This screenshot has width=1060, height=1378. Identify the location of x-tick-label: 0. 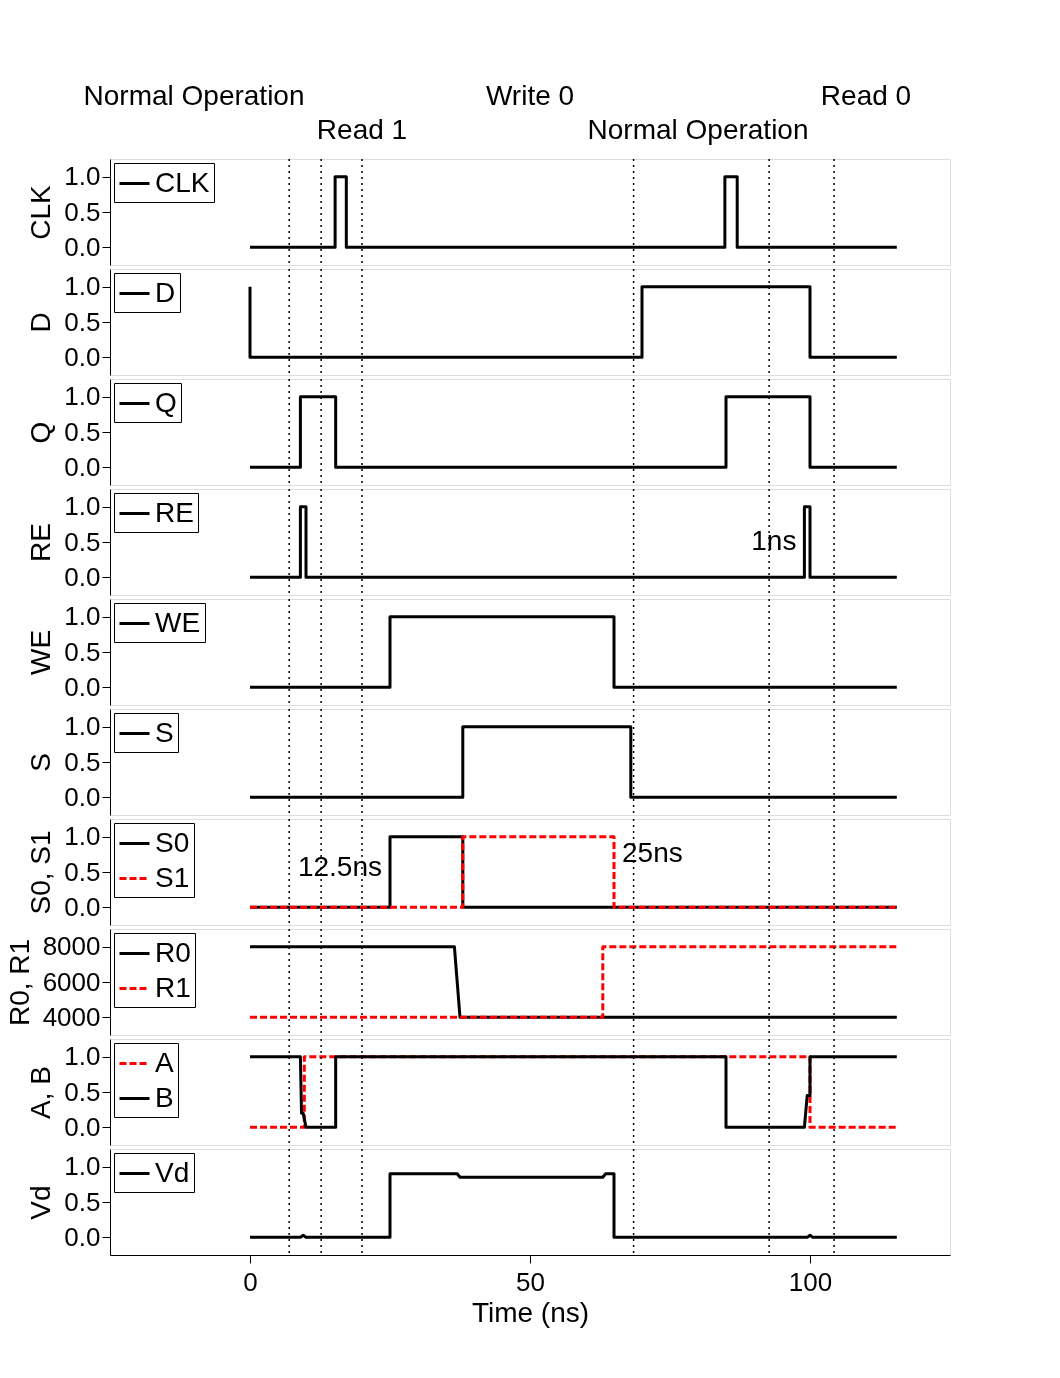
(250, 1281).